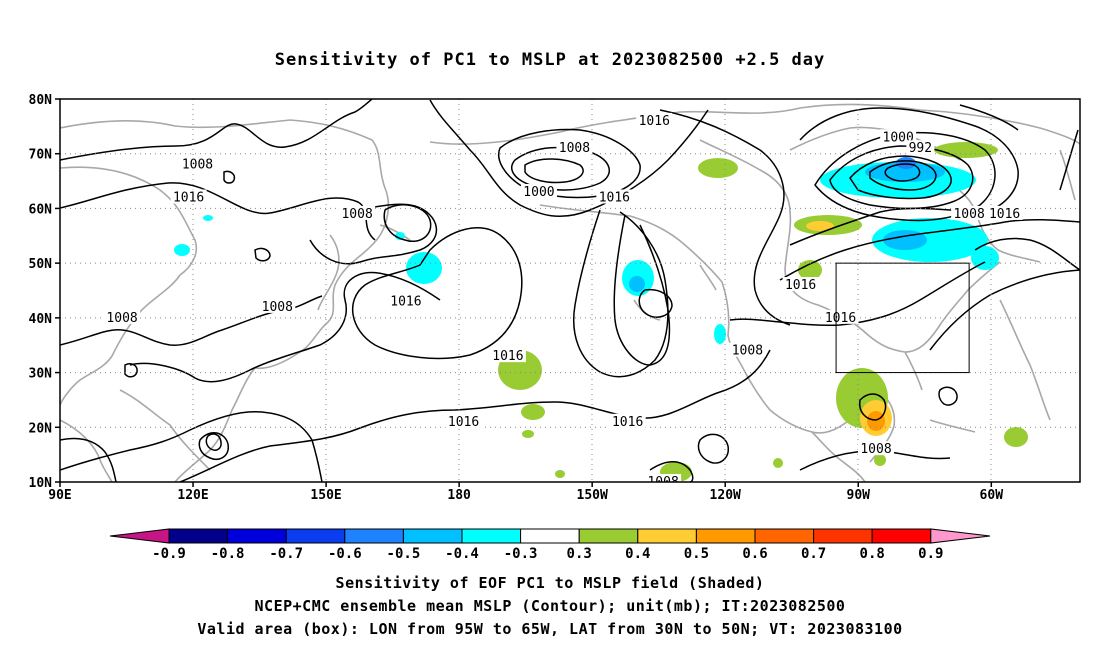  What do you see at coordinates (169, 554) in the screenshot?
I see `colorbar-label: -0.9` at bounding box center [169, 554].